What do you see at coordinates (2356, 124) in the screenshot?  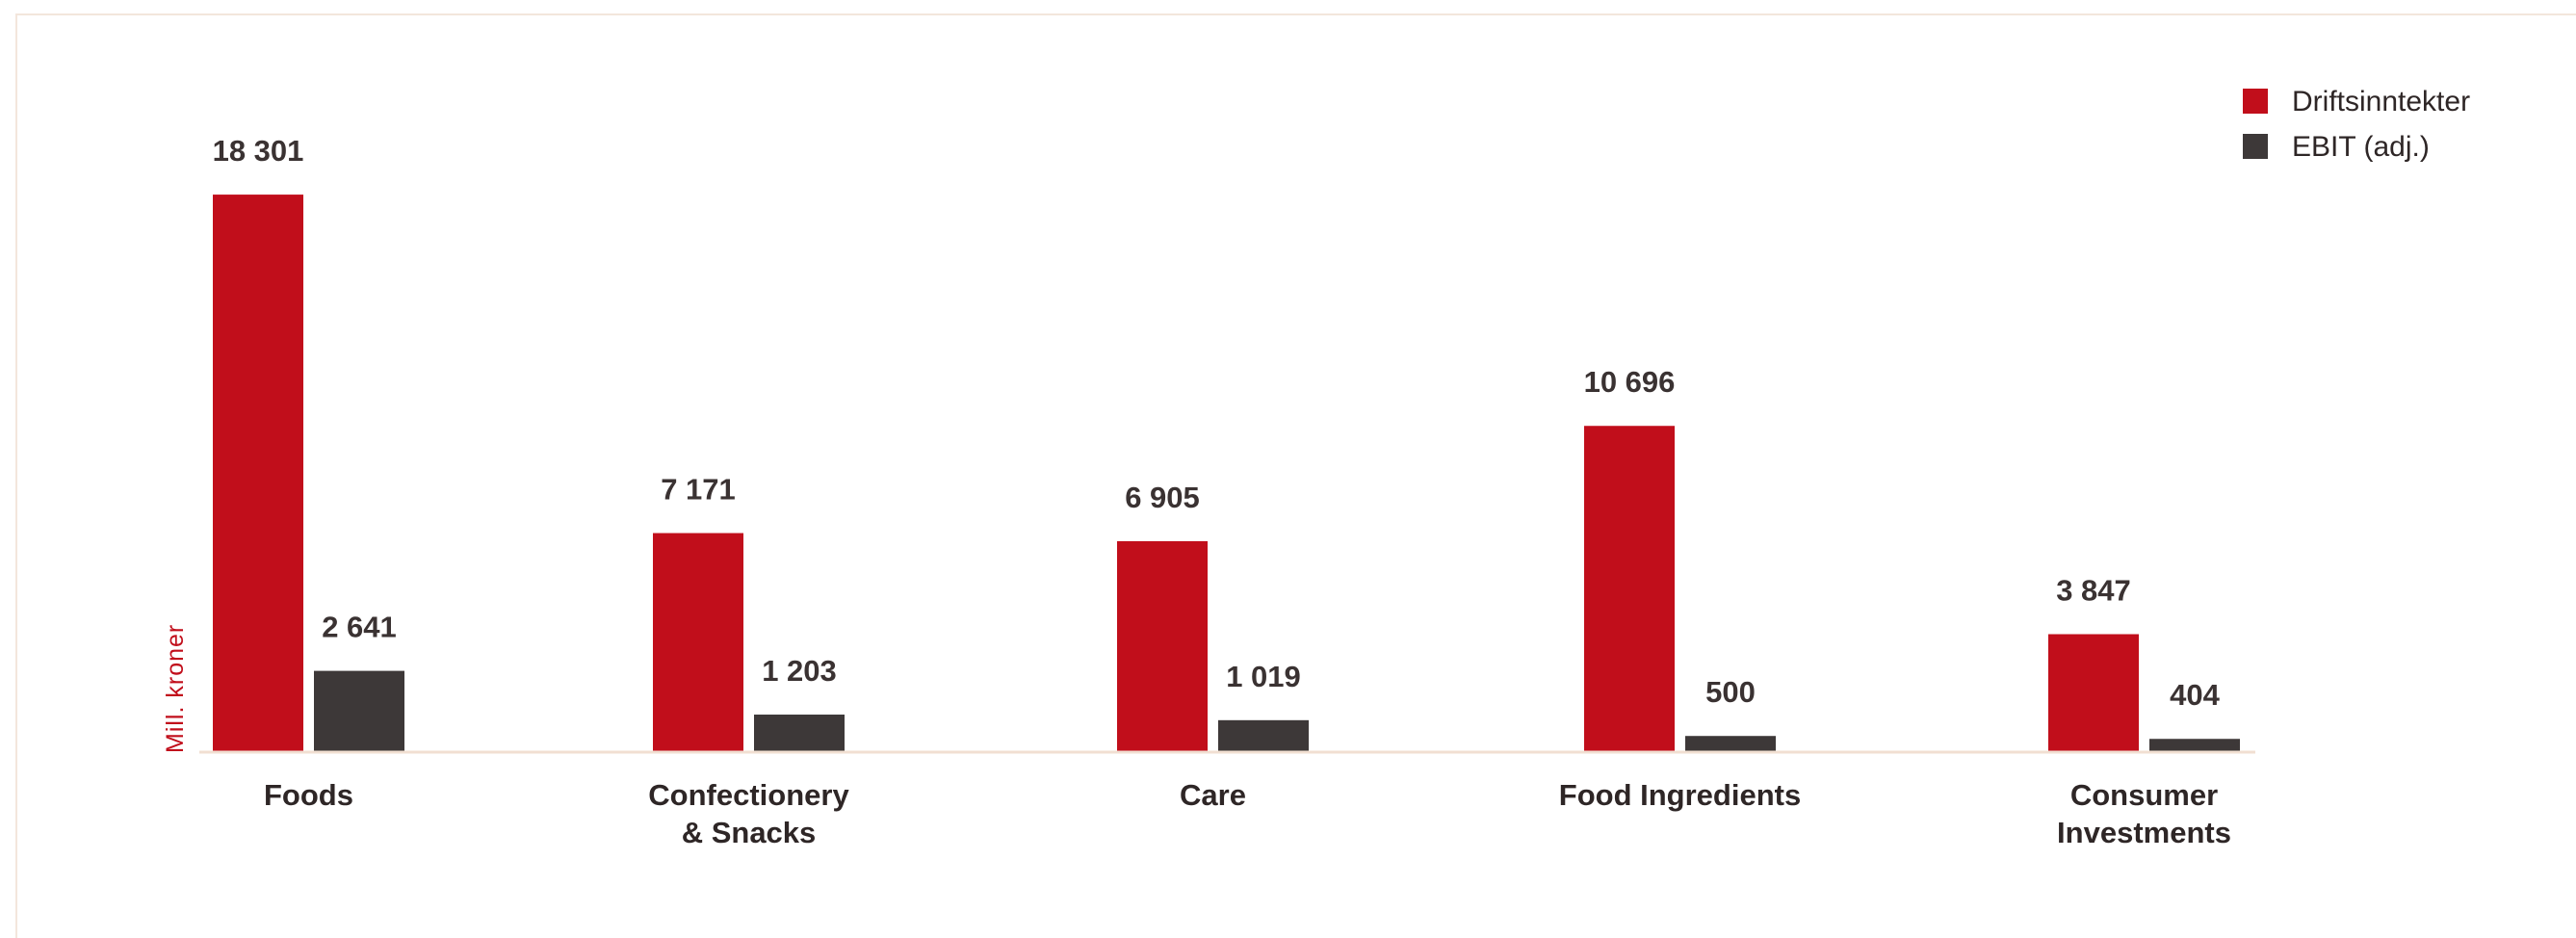 I see `legend: Driftsinntekter EBIT (adj.)` at bounding box center [2356, 124].